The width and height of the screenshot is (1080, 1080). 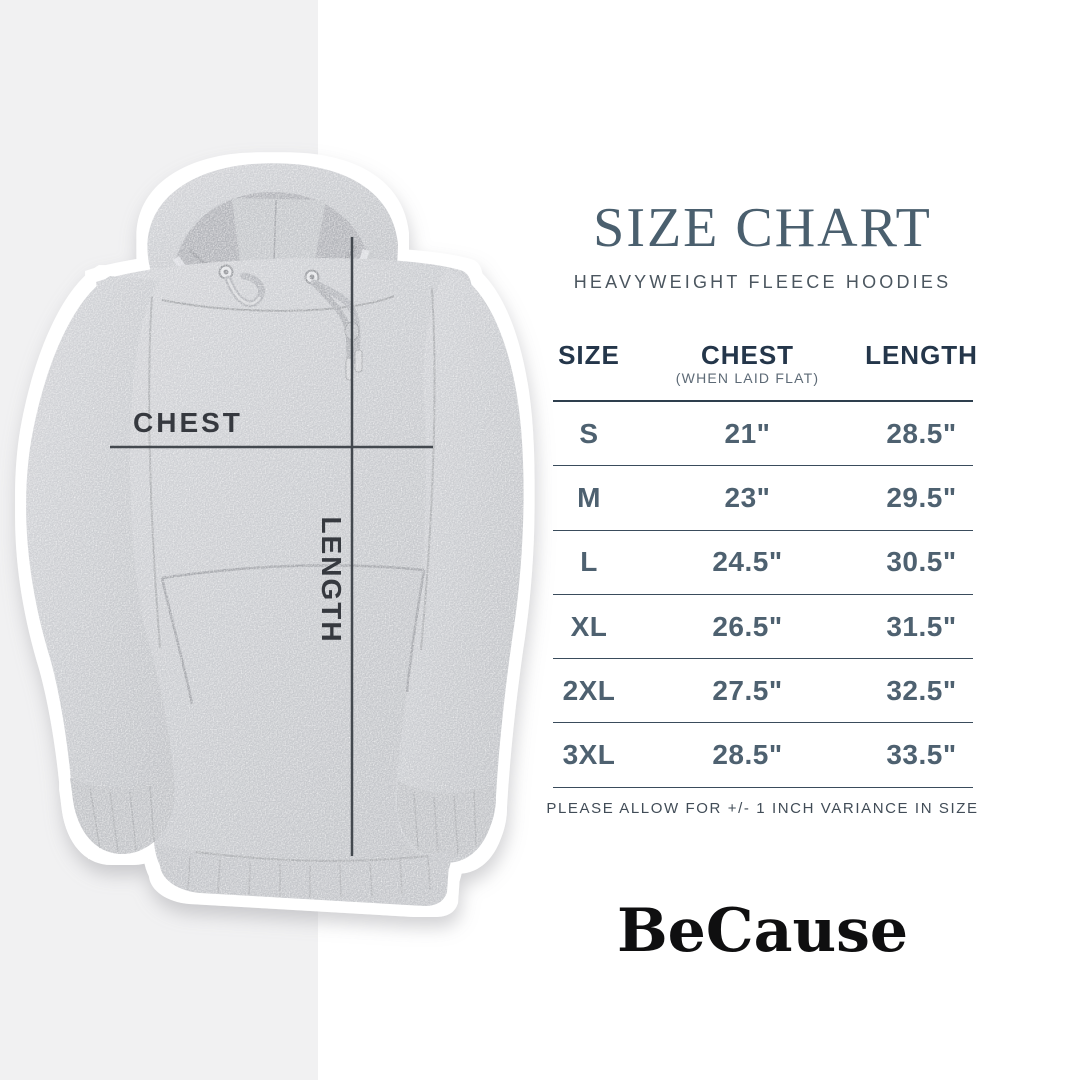 What do you see at coordinates (762, 282) in the screenshot?
I see `page-subtitle: HEAVYWEIGHT FLEECE HOODIES` at bounding box center [762, 282].